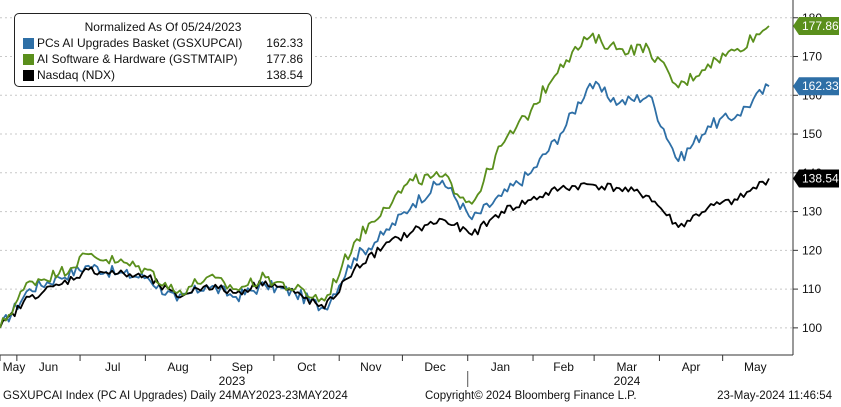  I want to click on legend-title: Normalized As Of 05/24/2023, so click(163, 27).